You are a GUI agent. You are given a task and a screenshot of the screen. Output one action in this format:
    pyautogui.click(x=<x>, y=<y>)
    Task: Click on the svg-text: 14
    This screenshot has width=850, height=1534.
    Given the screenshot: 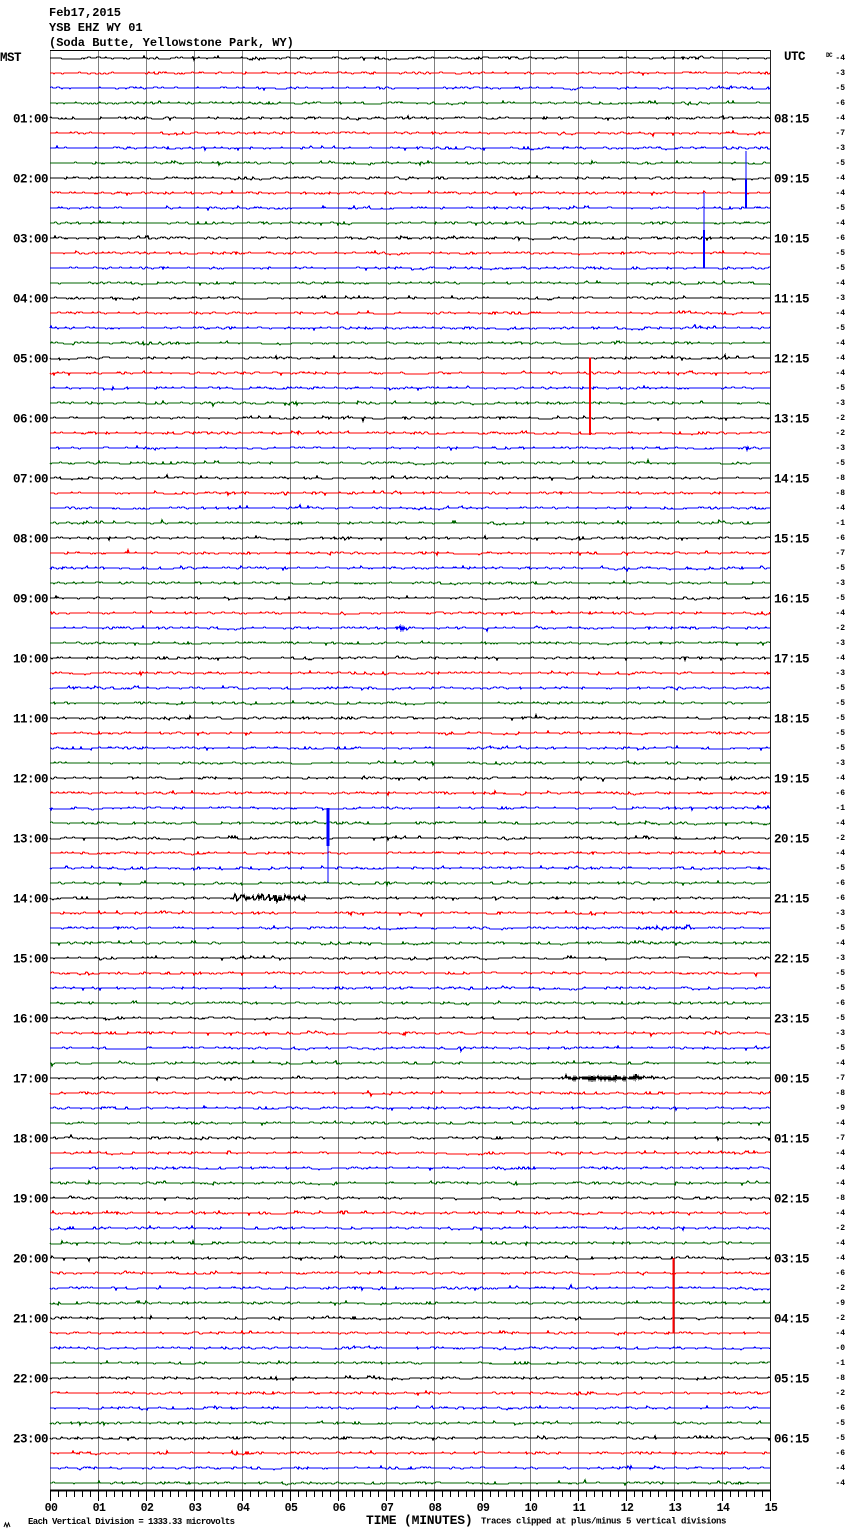 What is the action you would take?
    pyautogui.click(x=723, y=1508)
    